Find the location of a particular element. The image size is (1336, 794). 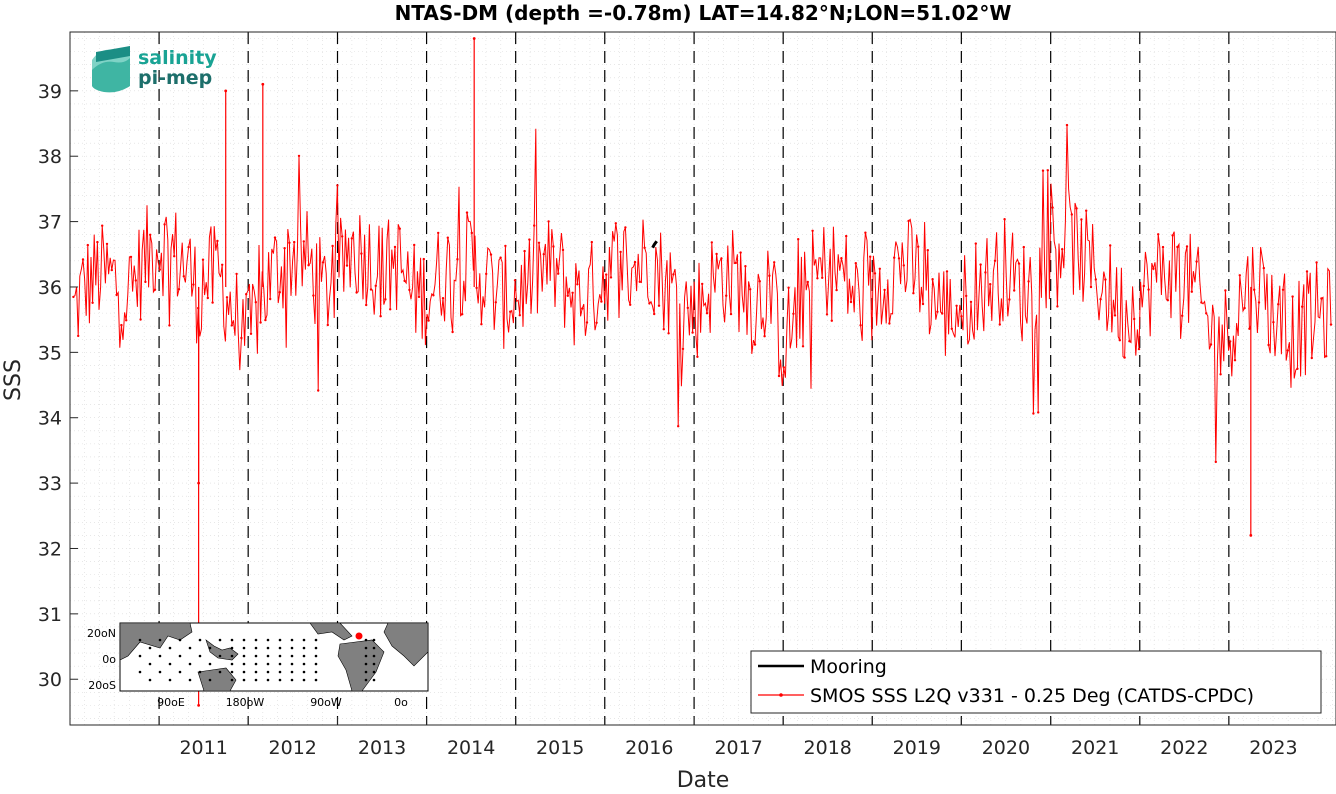

y-tick-label: 32 is located at coordinates (50, 549).